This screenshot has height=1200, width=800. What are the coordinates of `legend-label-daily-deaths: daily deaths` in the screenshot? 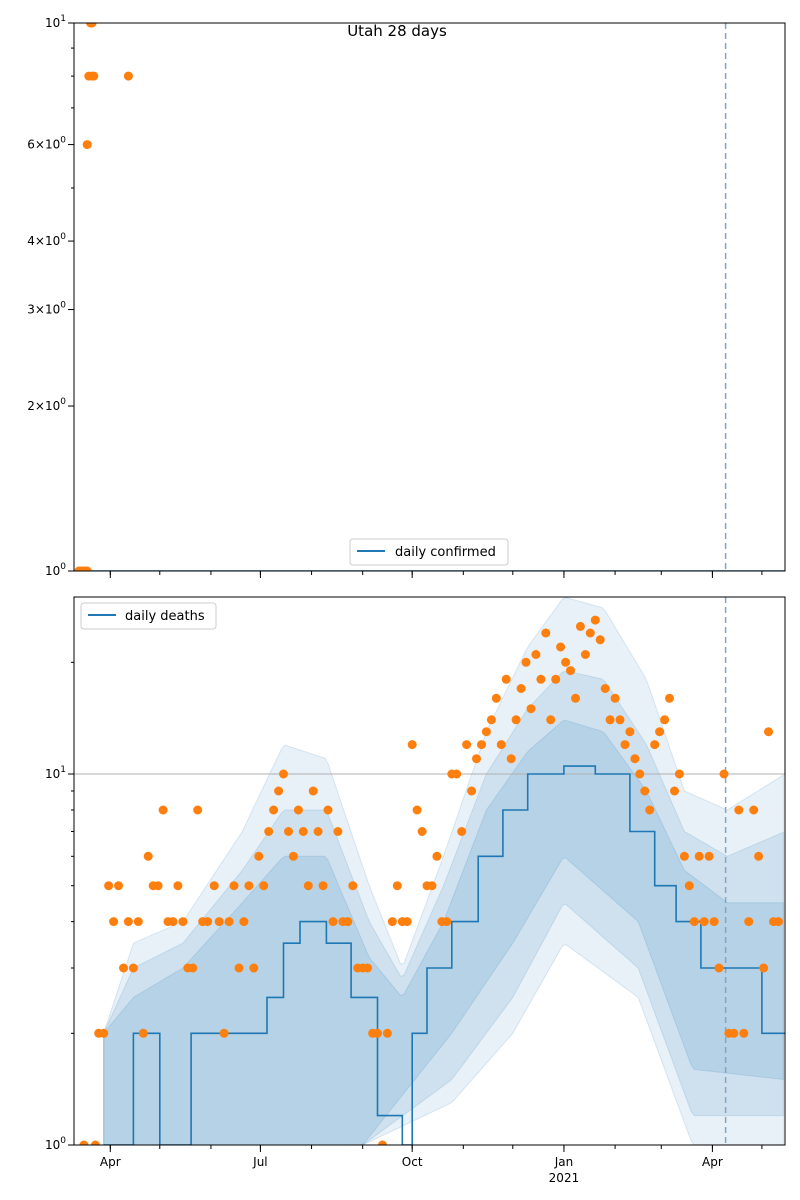 It's located at (165, 616).